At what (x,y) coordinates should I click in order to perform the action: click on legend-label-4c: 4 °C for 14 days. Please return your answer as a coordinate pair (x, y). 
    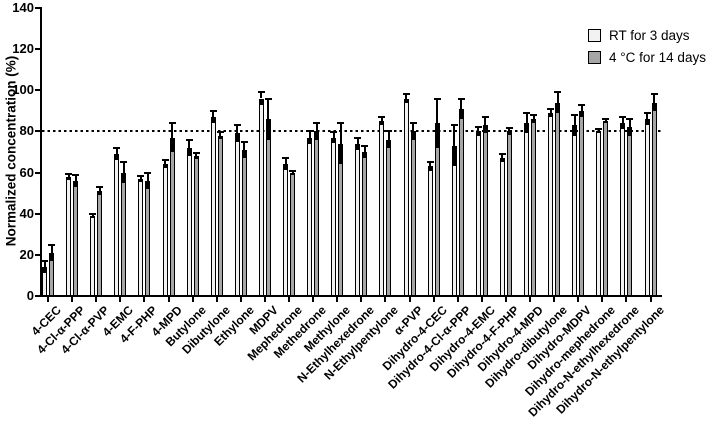
    Looking at the image, I should click on (657, 57).